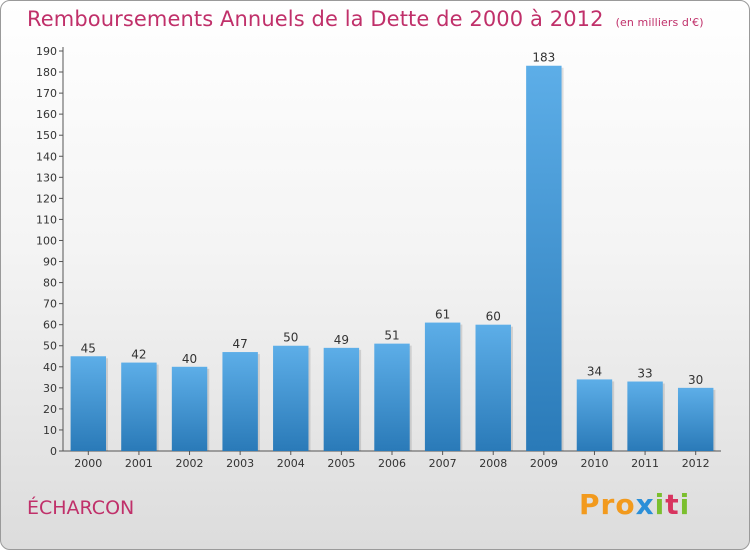  I want to click on bar-2004, so click(291, 398).